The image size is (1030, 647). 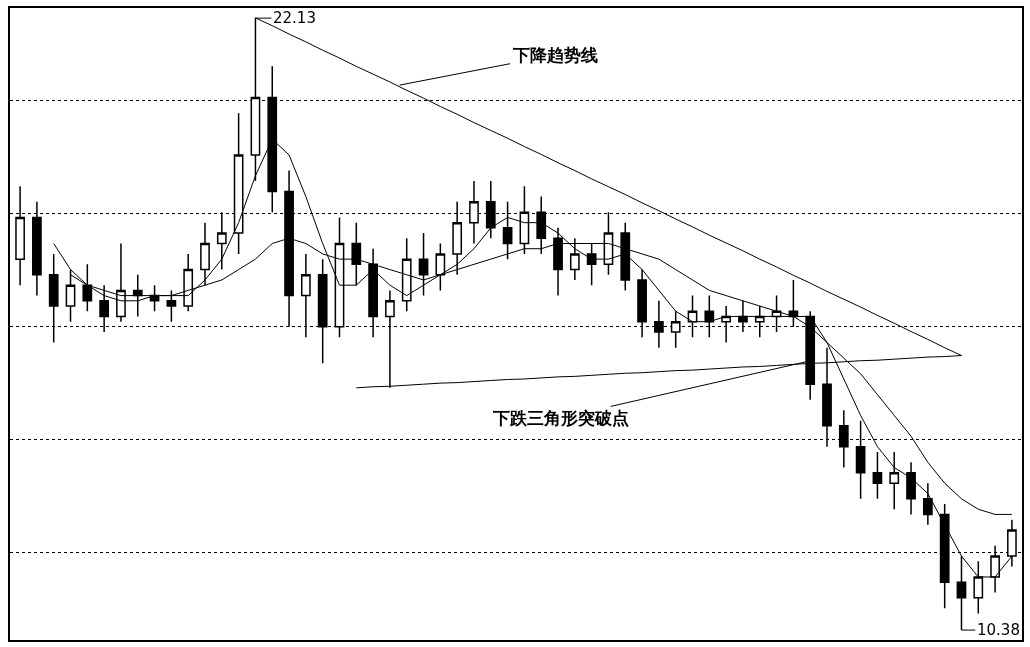 I want to click on annotation: 22.13, so click(x=294, y=18).